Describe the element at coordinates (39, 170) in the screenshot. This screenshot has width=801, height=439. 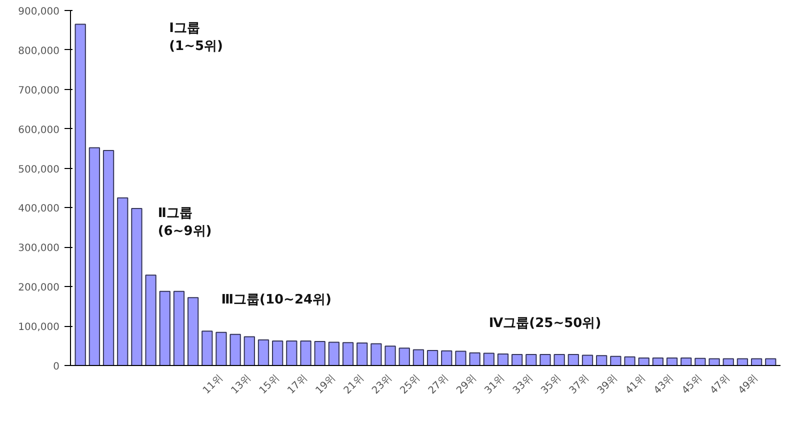
I see `y-tick-label: 500,000` at that location.